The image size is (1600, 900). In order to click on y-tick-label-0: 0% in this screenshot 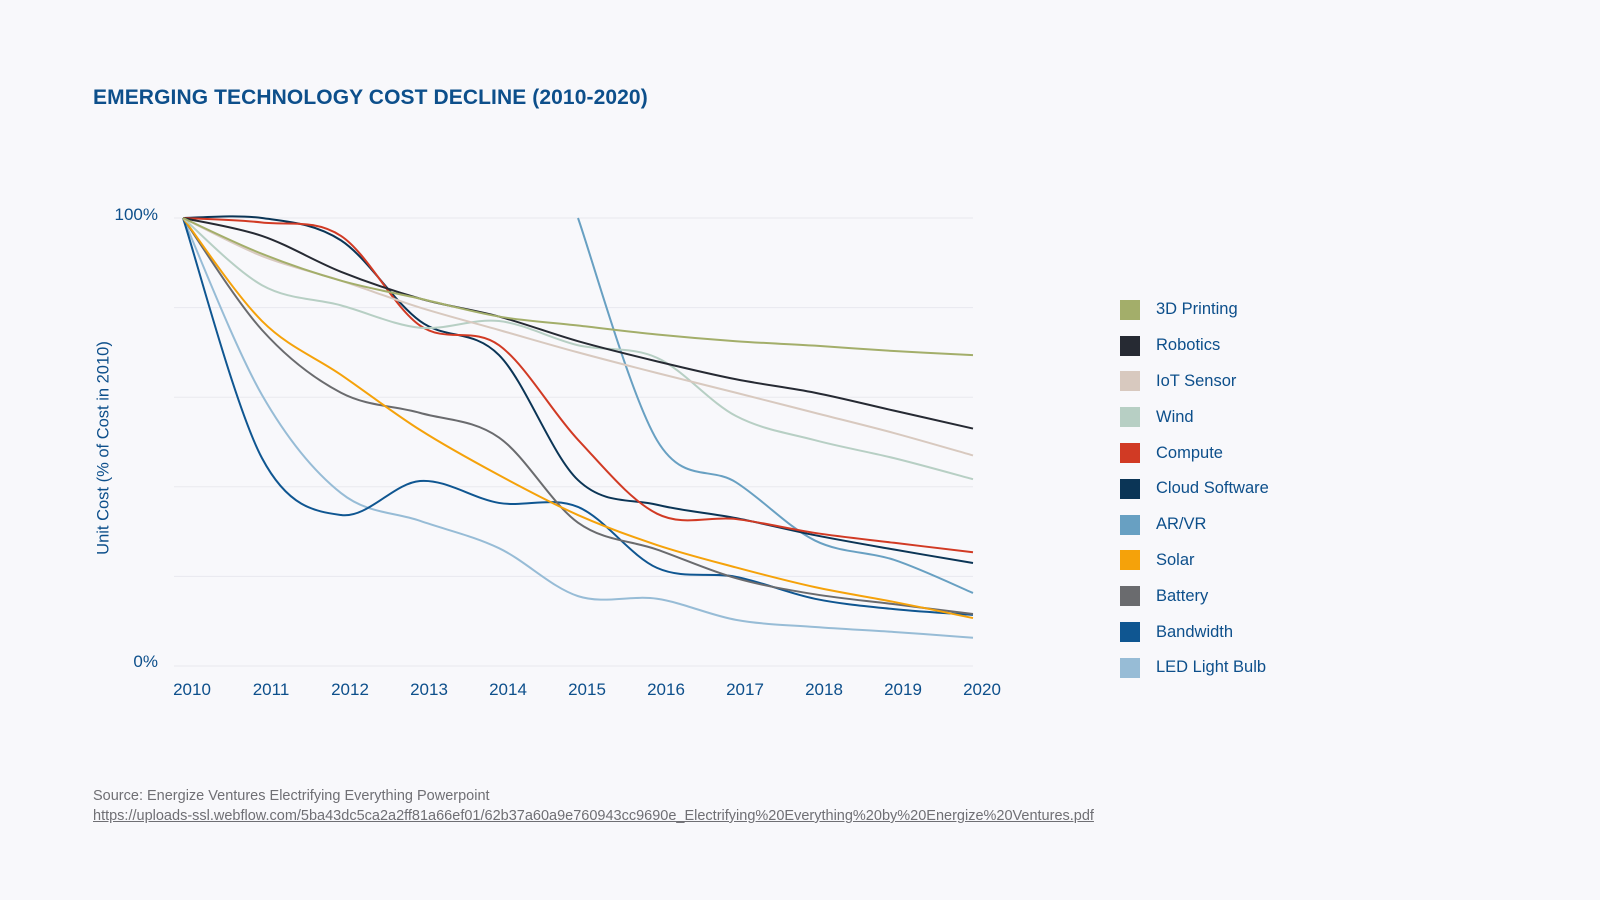, I will do `click(145, 661)`.